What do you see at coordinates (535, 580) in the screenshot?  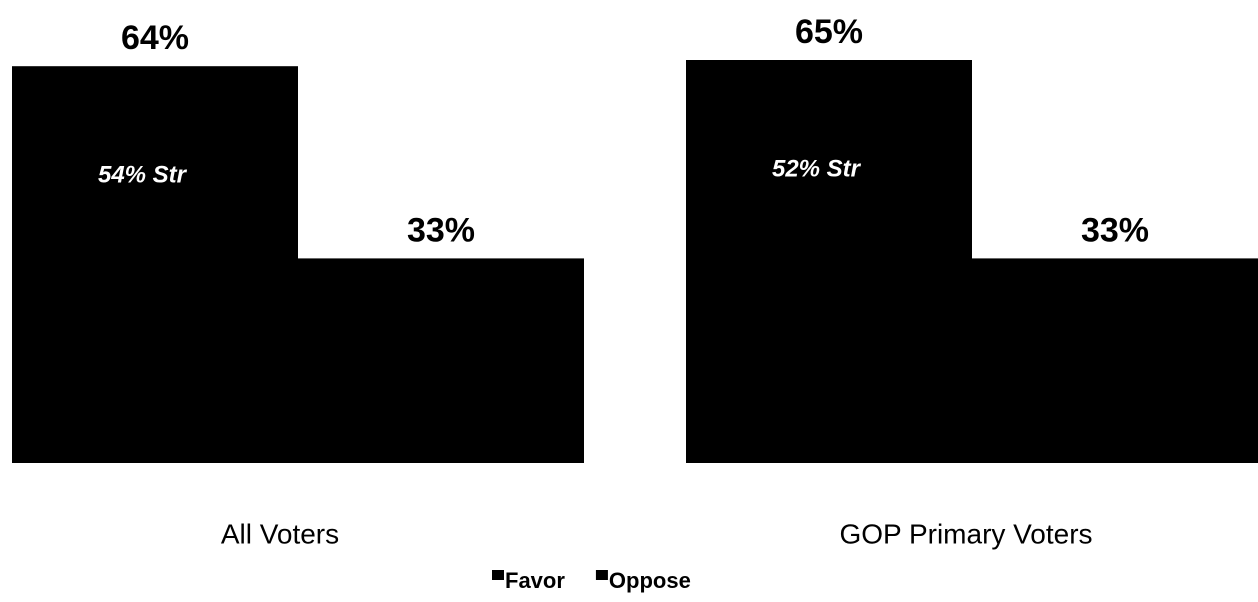 I see `legend-label: Favor` at bounding box center [535, 580].